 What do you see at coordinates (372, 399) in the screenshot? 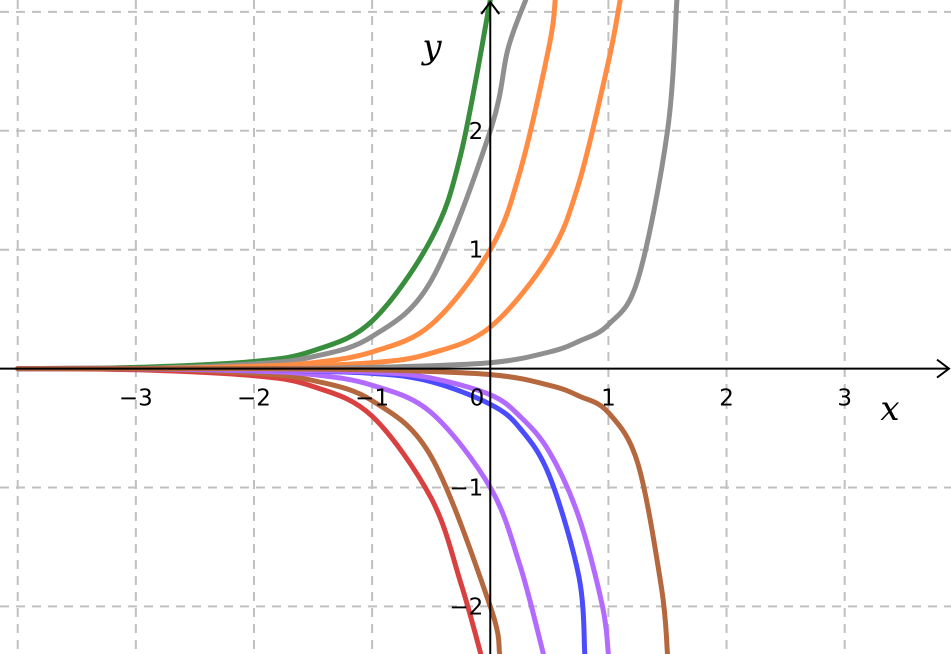
I see `x-tick-label: −1` at bounding box center [372, 399].